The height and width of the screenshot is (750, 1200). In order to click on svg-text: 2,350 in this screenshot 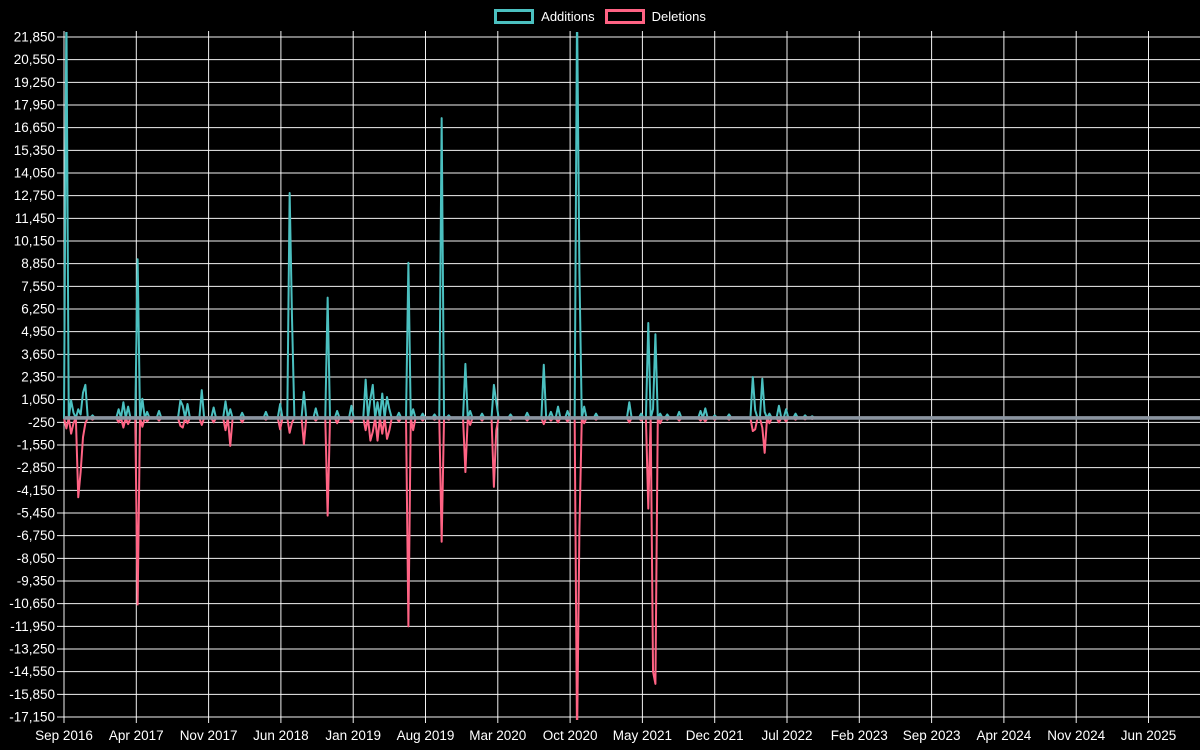, I will do `click(38, 377)`.